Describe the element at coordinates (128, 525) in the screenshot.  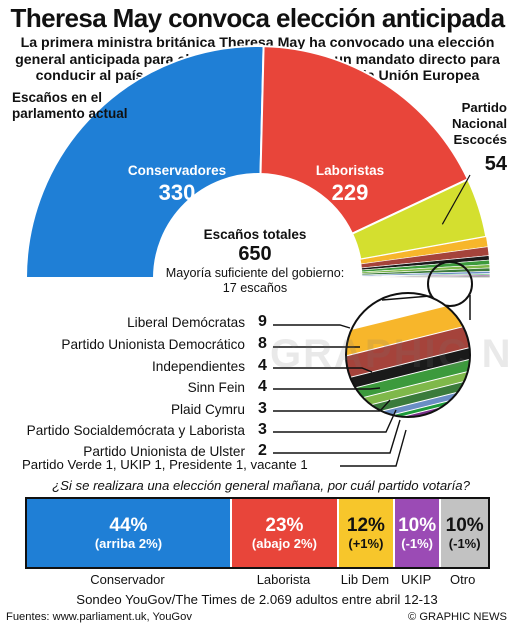
I see `poll-pct: 44%` at that location.